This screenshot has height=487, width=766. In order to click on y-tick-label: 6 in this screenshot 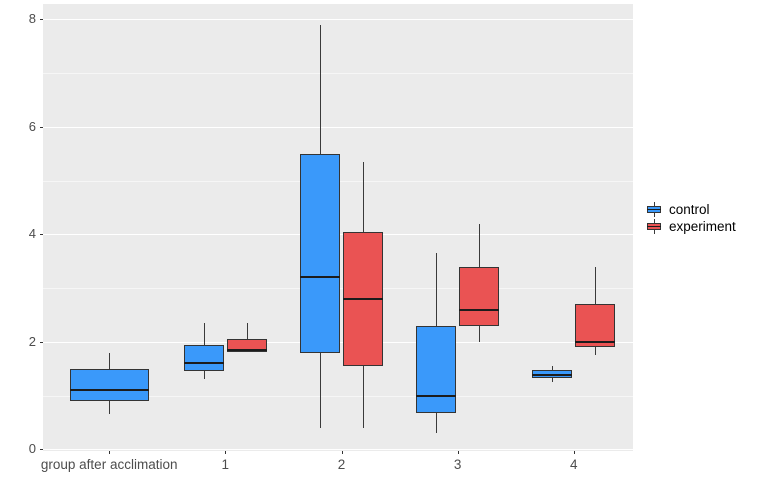, I will do `click(32, 126)`.